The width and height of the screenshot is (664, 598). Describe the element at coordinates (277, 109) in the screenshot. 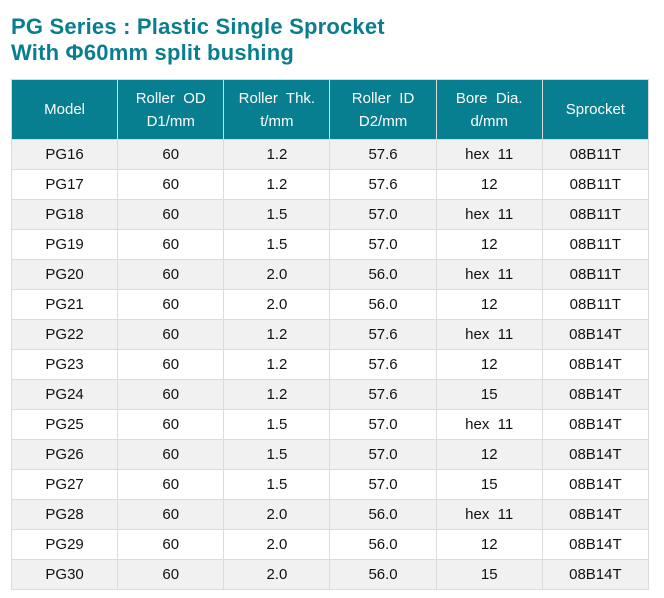

I see `column-header: Roller Thk. t/mm` at that location.